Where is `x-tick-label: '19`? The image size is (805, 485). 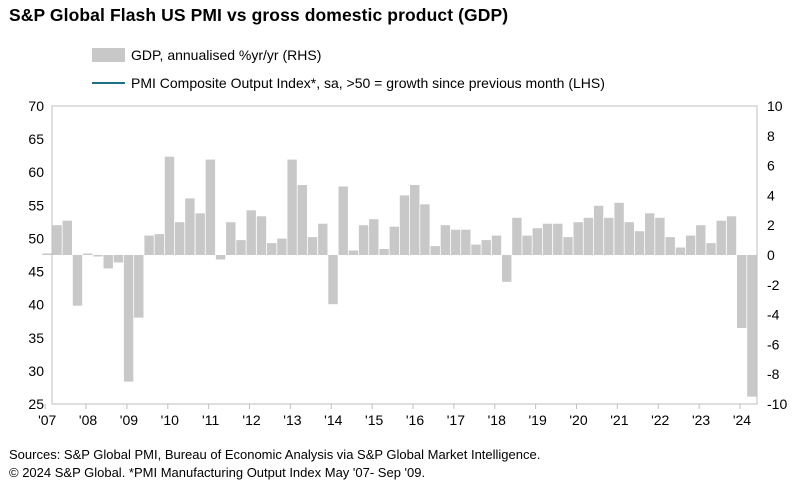 x-tick-label: '19 is located at coordinates (537, 420).